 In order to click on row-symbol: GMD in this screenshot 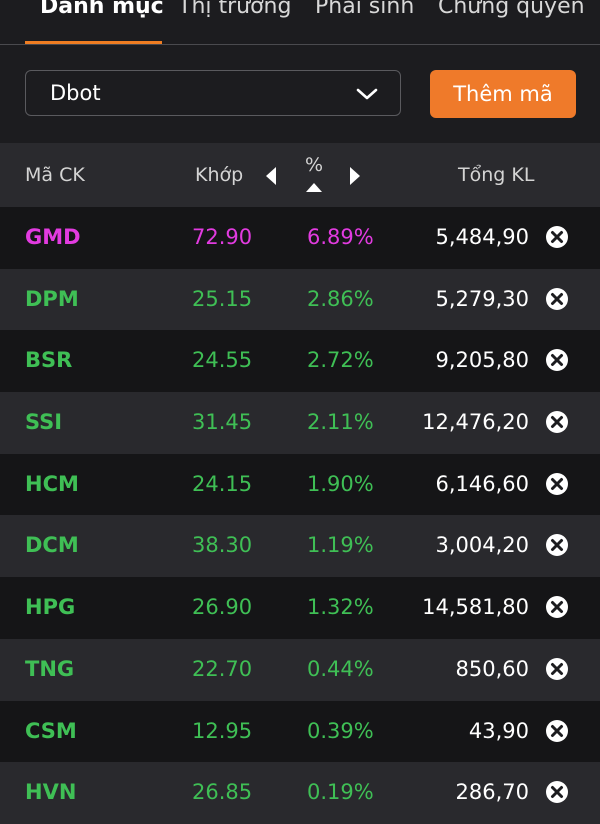, I will do `click(53, 237)`.